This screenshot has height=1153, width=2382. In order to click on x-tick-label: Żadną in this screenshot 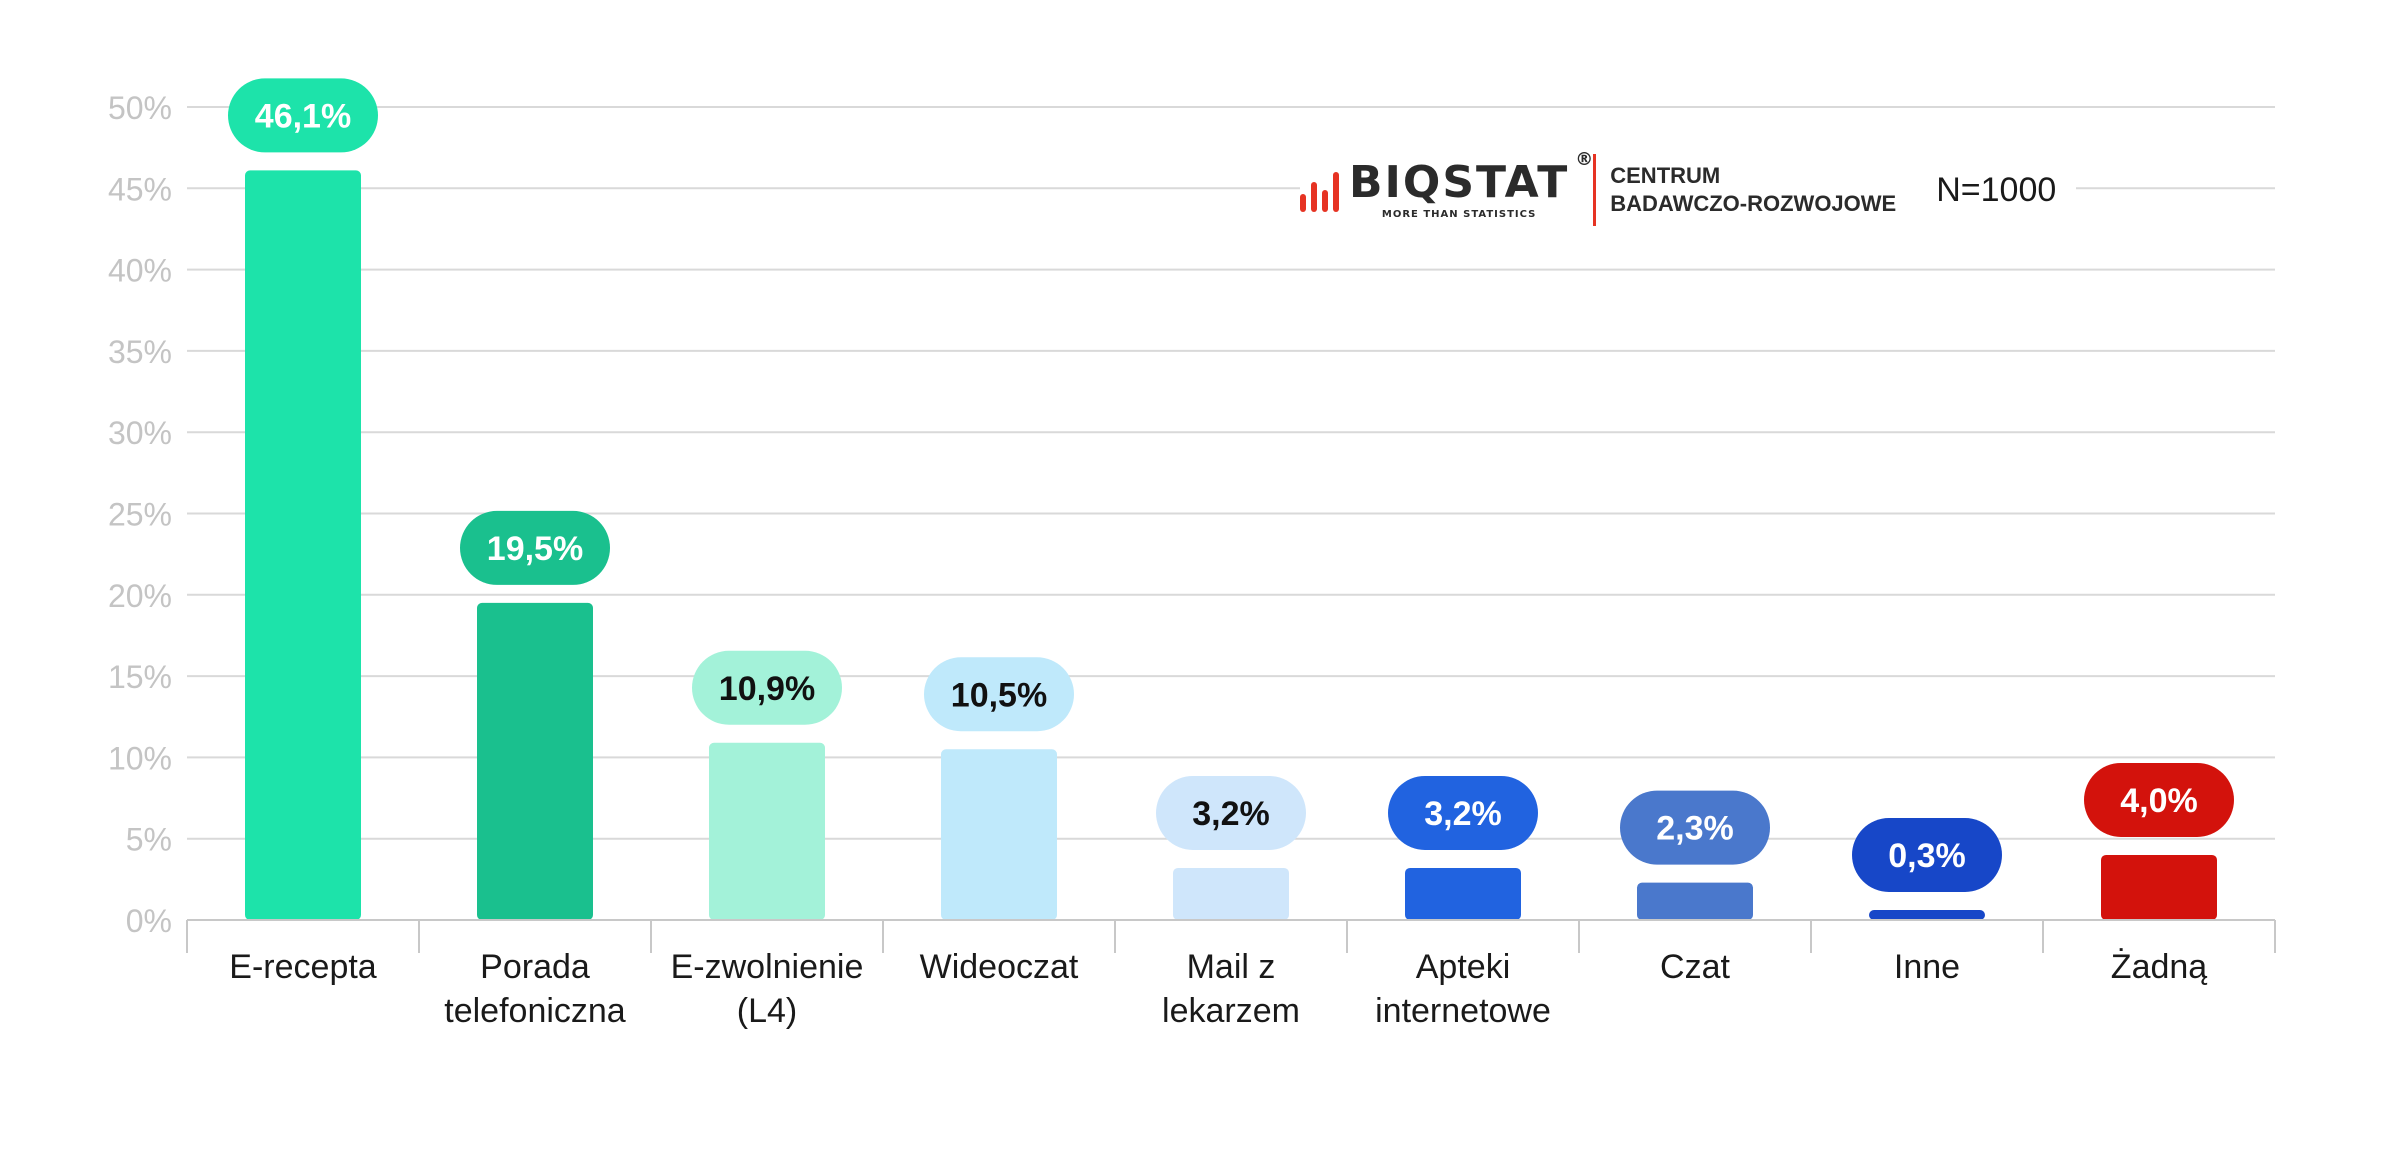, I will do `click(2159, 967)`.